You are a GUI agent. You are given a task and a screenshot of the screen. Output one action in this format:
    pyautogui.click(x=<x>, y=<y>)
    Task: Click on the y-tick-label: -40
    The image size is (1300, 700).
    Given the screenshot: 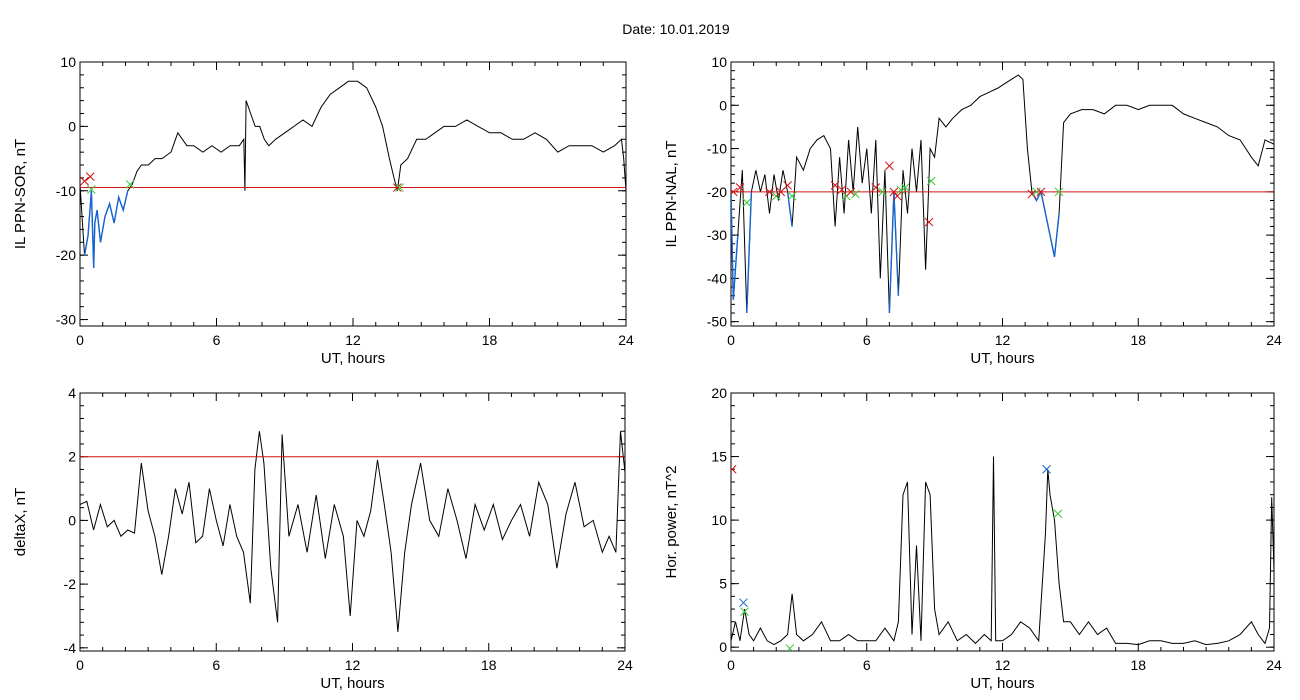 What is the action you would take?
    pyautogui.click(x=717, y=278)
    